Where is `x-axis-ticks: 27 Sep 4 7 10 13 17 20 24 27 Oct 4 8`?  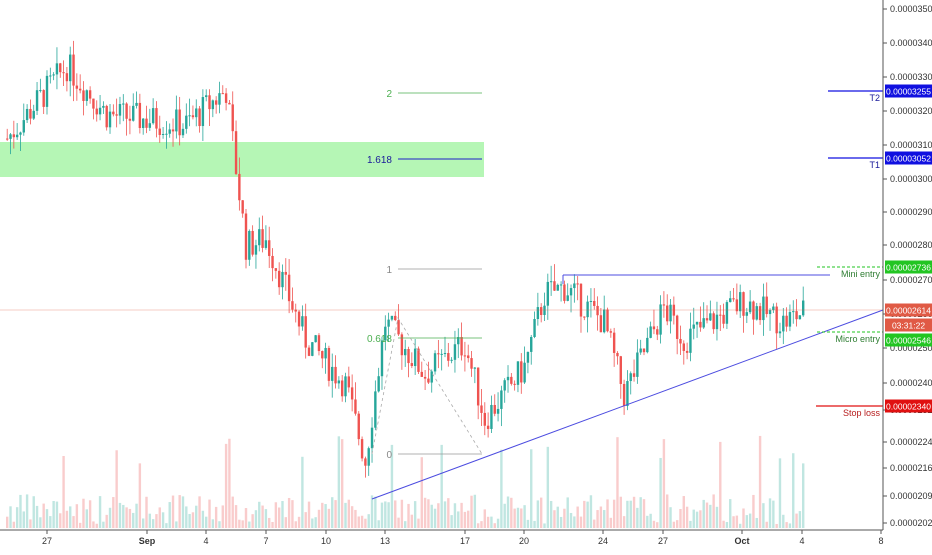
x-axis-ticks: 27 Sep 4 7 10 13 17 20 24 27 Oct 4 8 is located at coordinates (463, 538).